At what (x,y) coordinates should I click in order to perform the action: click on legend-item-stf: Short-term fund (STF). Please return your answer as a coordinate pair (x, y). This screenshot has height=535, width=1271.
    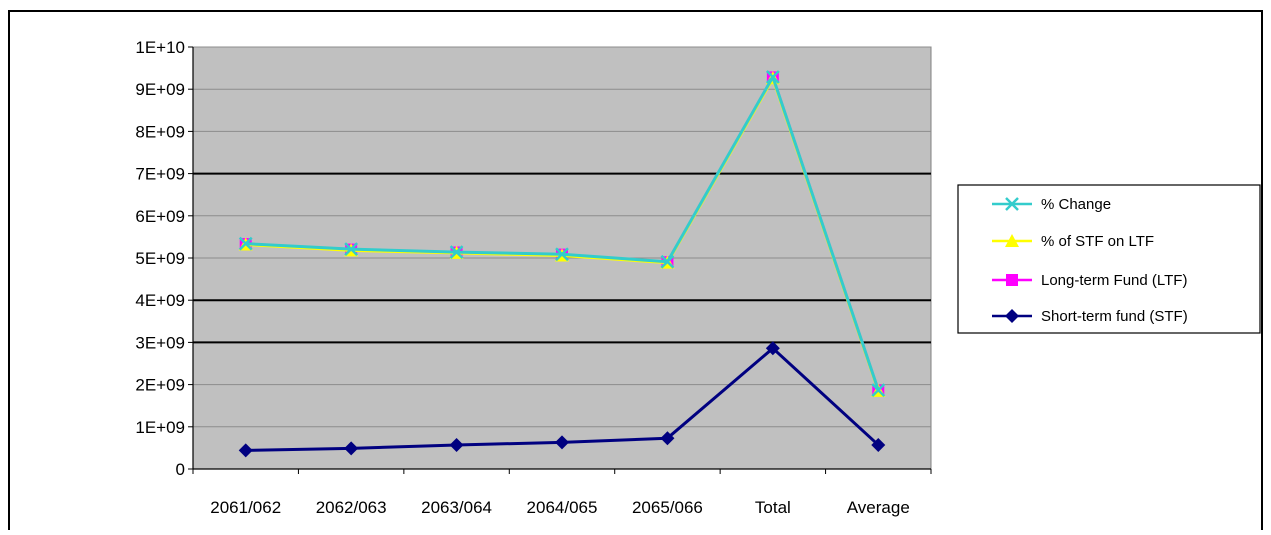
    Looking at the image, I should click on (1090, 316).